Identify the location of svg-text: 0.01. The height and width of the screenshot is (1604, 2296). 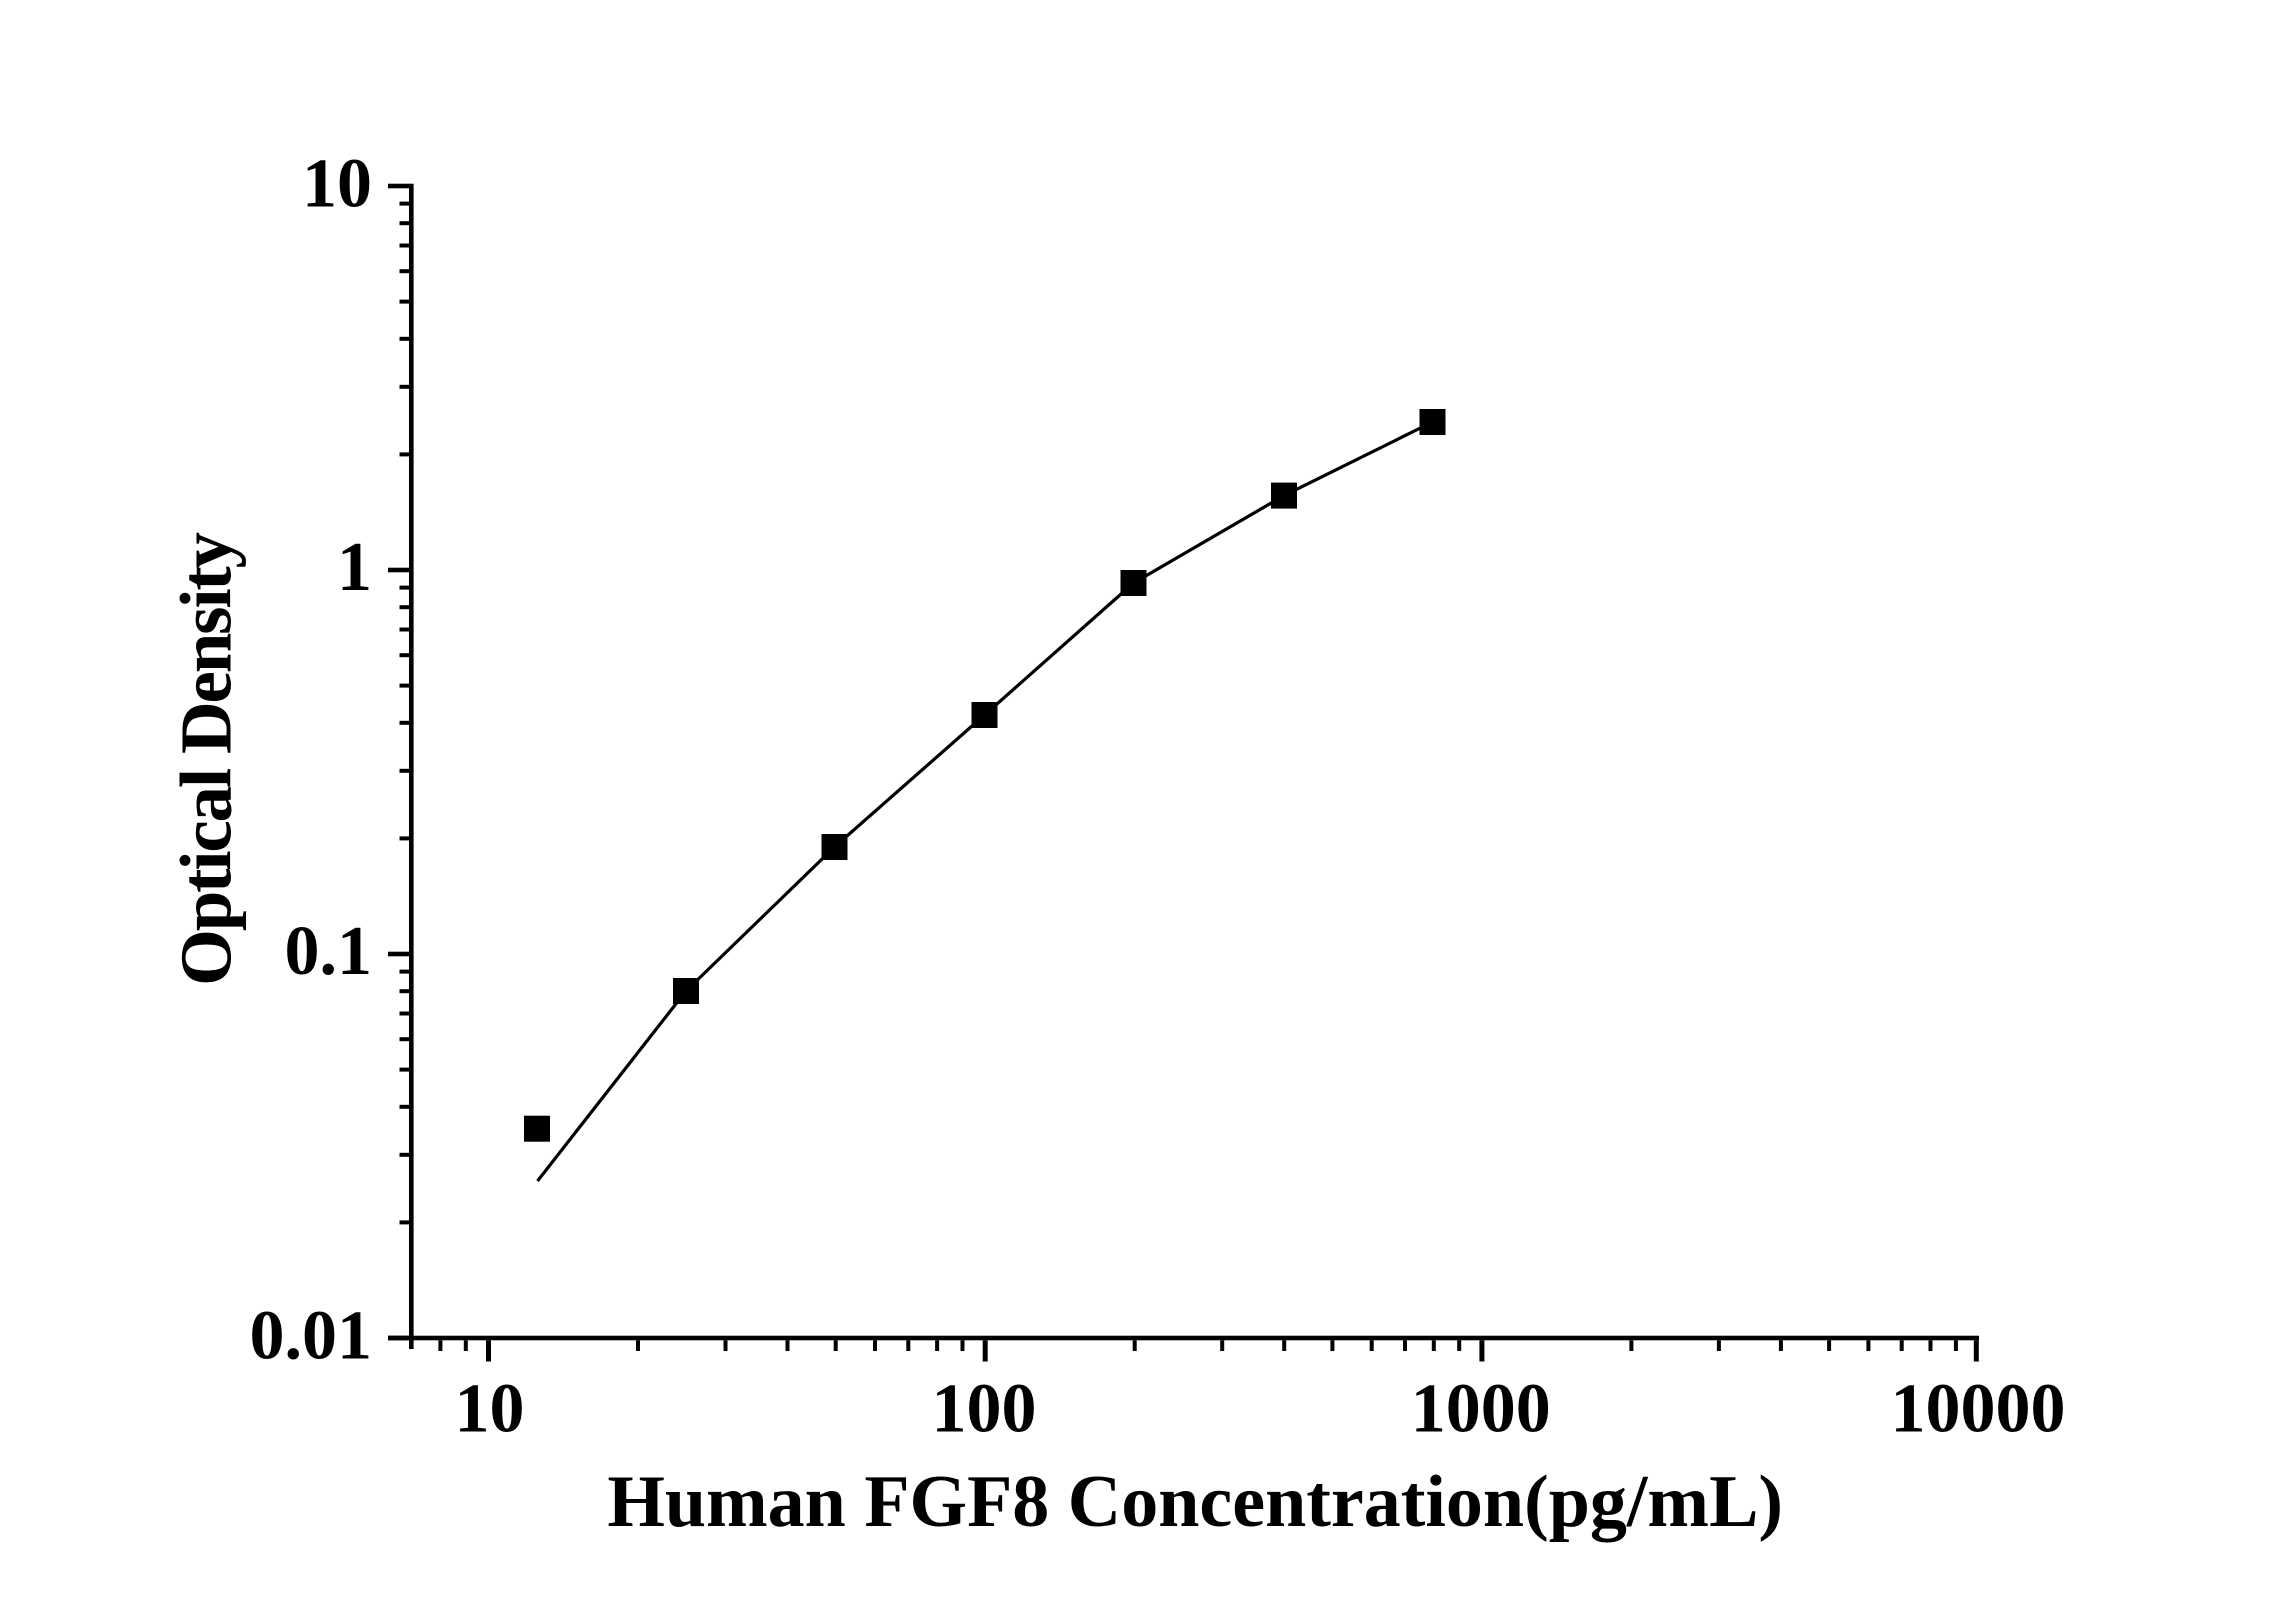
(311, 1336).